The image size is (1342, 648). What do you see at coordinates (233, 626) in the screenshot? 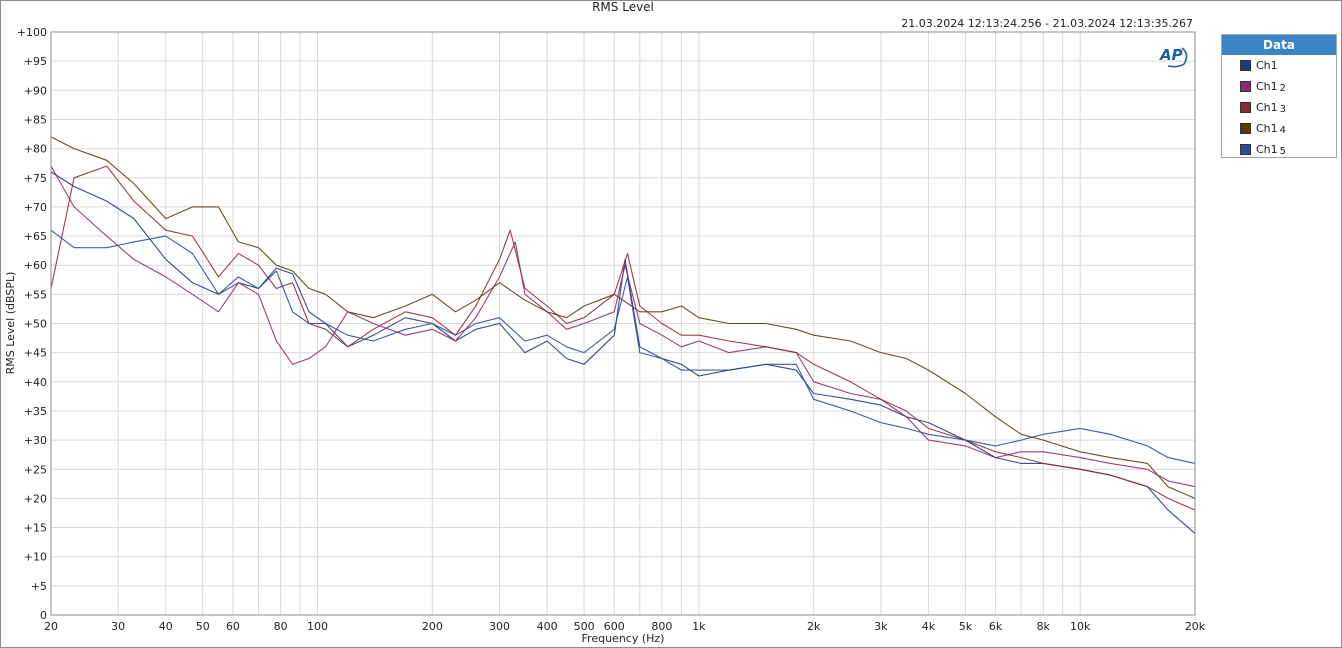
I see `x-tick-label: 60` at bounding box center [233, 626].